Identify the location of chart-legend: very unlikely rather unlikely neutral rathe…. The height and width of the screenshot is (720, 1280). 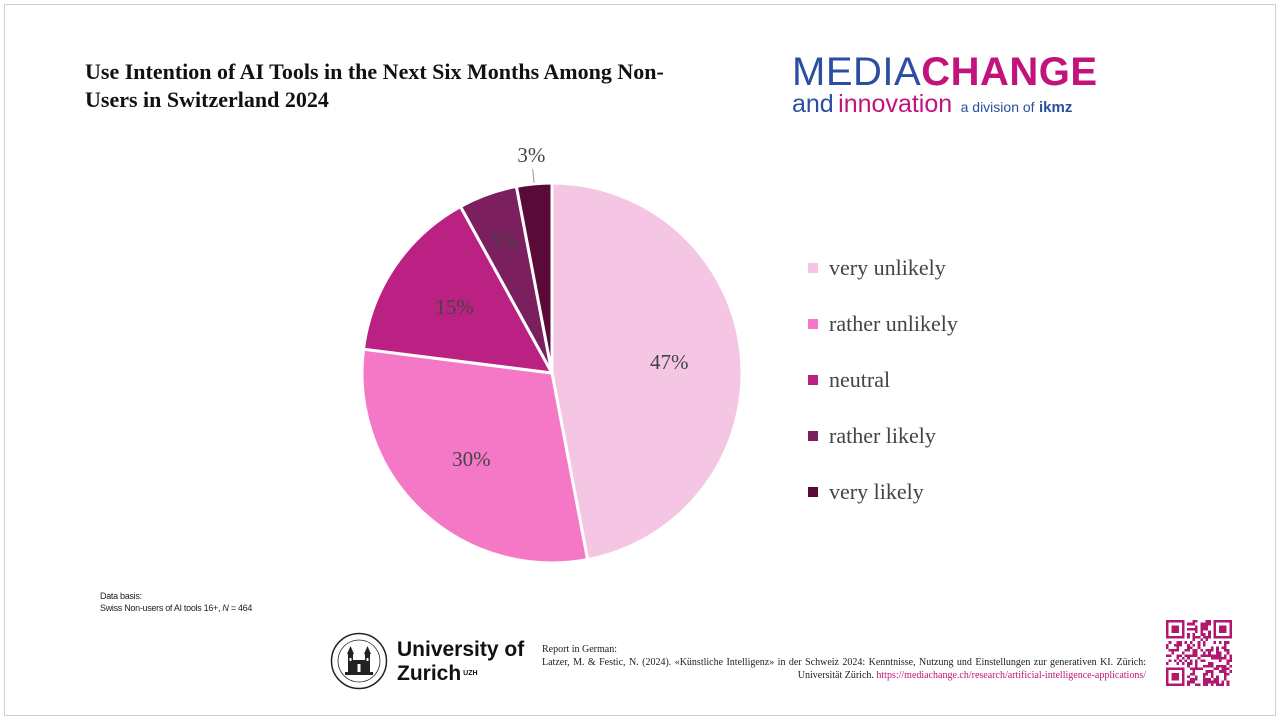
(938, 380).